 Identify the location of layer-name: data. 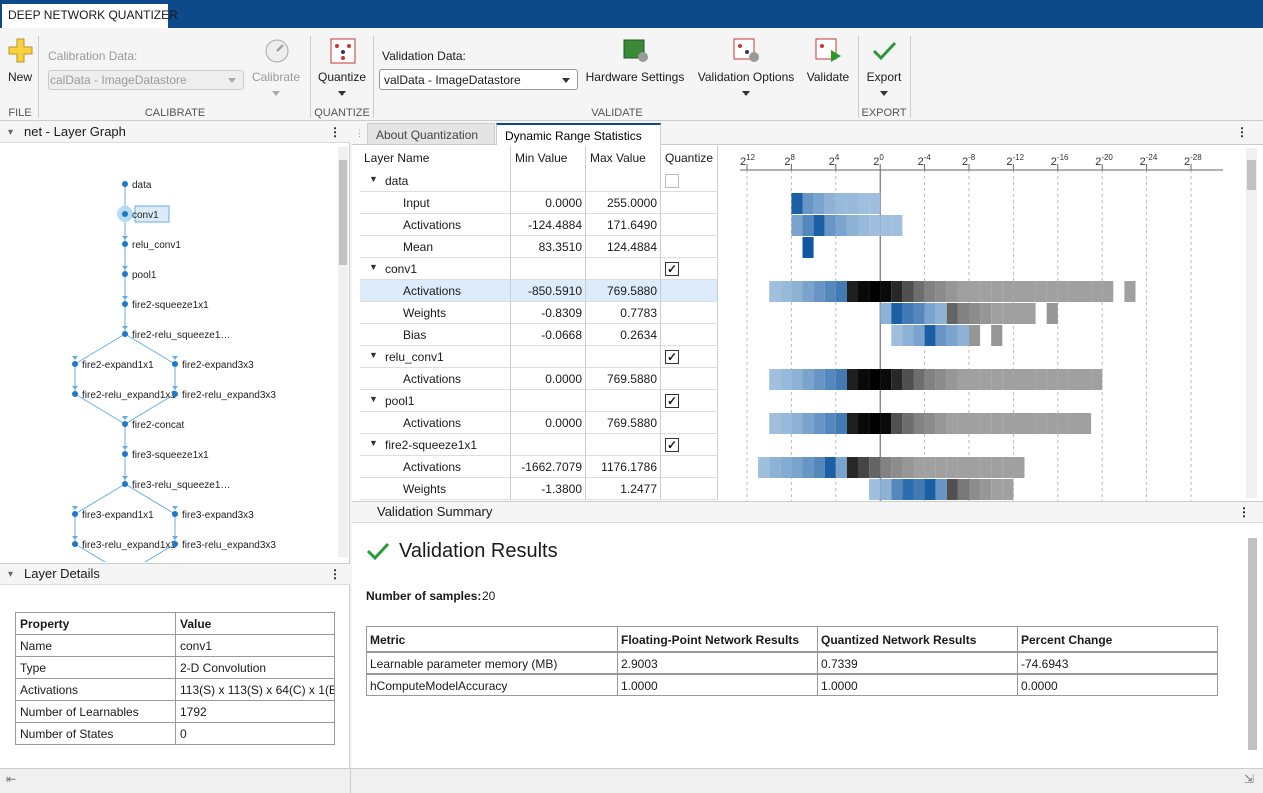
(396, 181).